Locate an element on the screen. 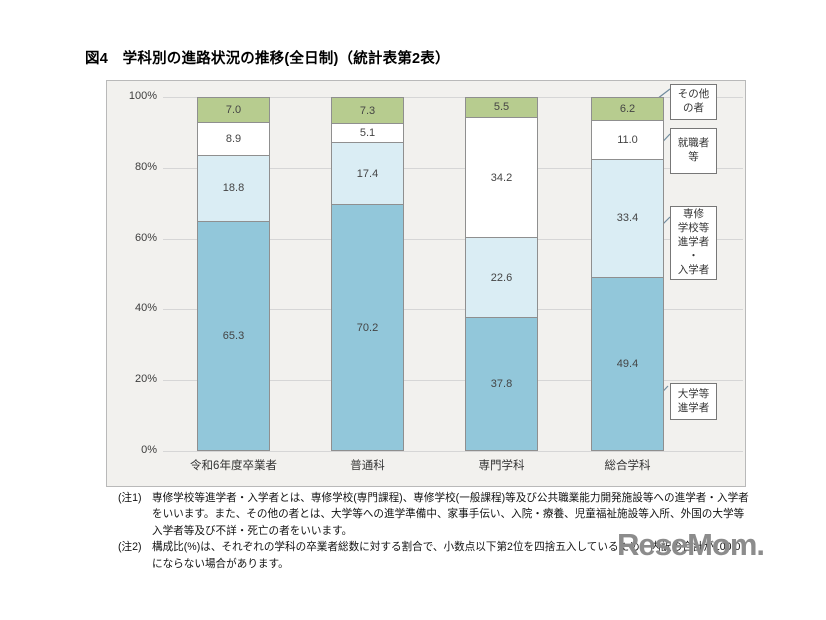 This screenshot has height=620, width=826. x-axis-label: 令和6年度卒業者 is located at coordinates (233, 466).